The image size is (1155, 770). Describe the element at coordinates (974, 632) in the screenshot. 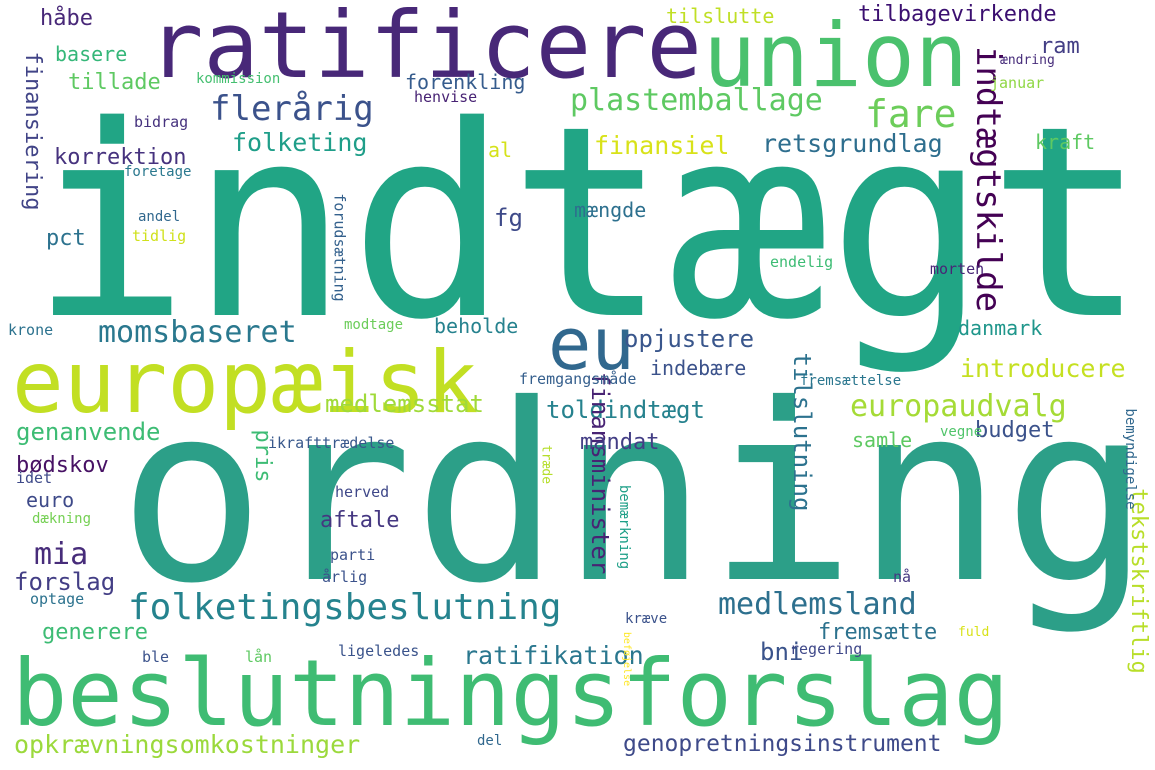

I see `word: fuld` at that location.